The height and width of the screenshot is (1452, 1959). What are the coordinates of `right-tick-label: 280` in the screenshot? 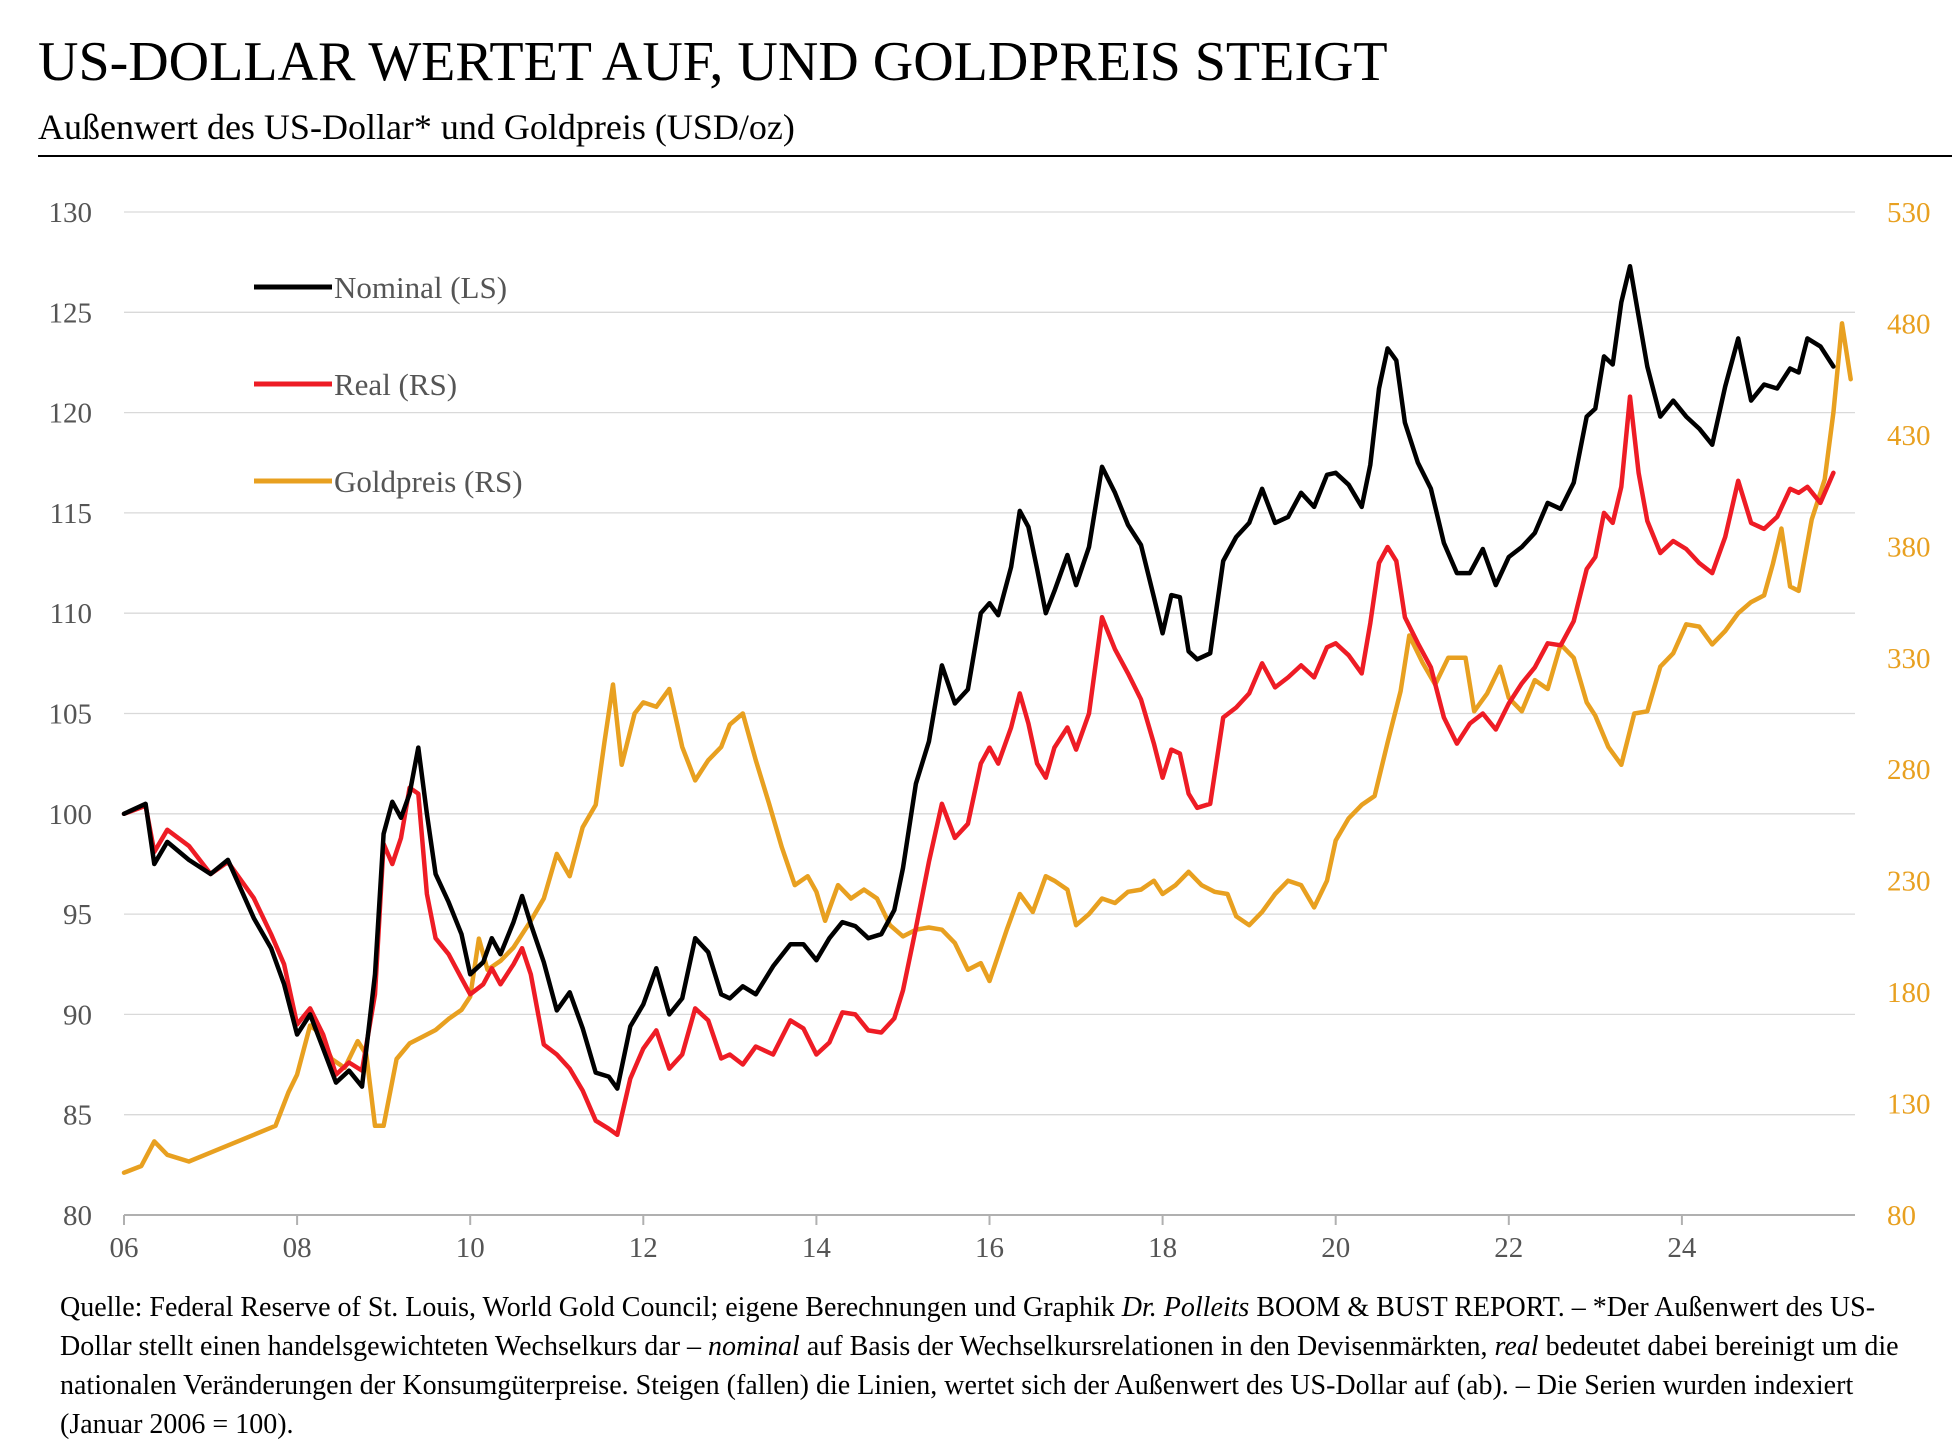 It's located at (1909, 770).